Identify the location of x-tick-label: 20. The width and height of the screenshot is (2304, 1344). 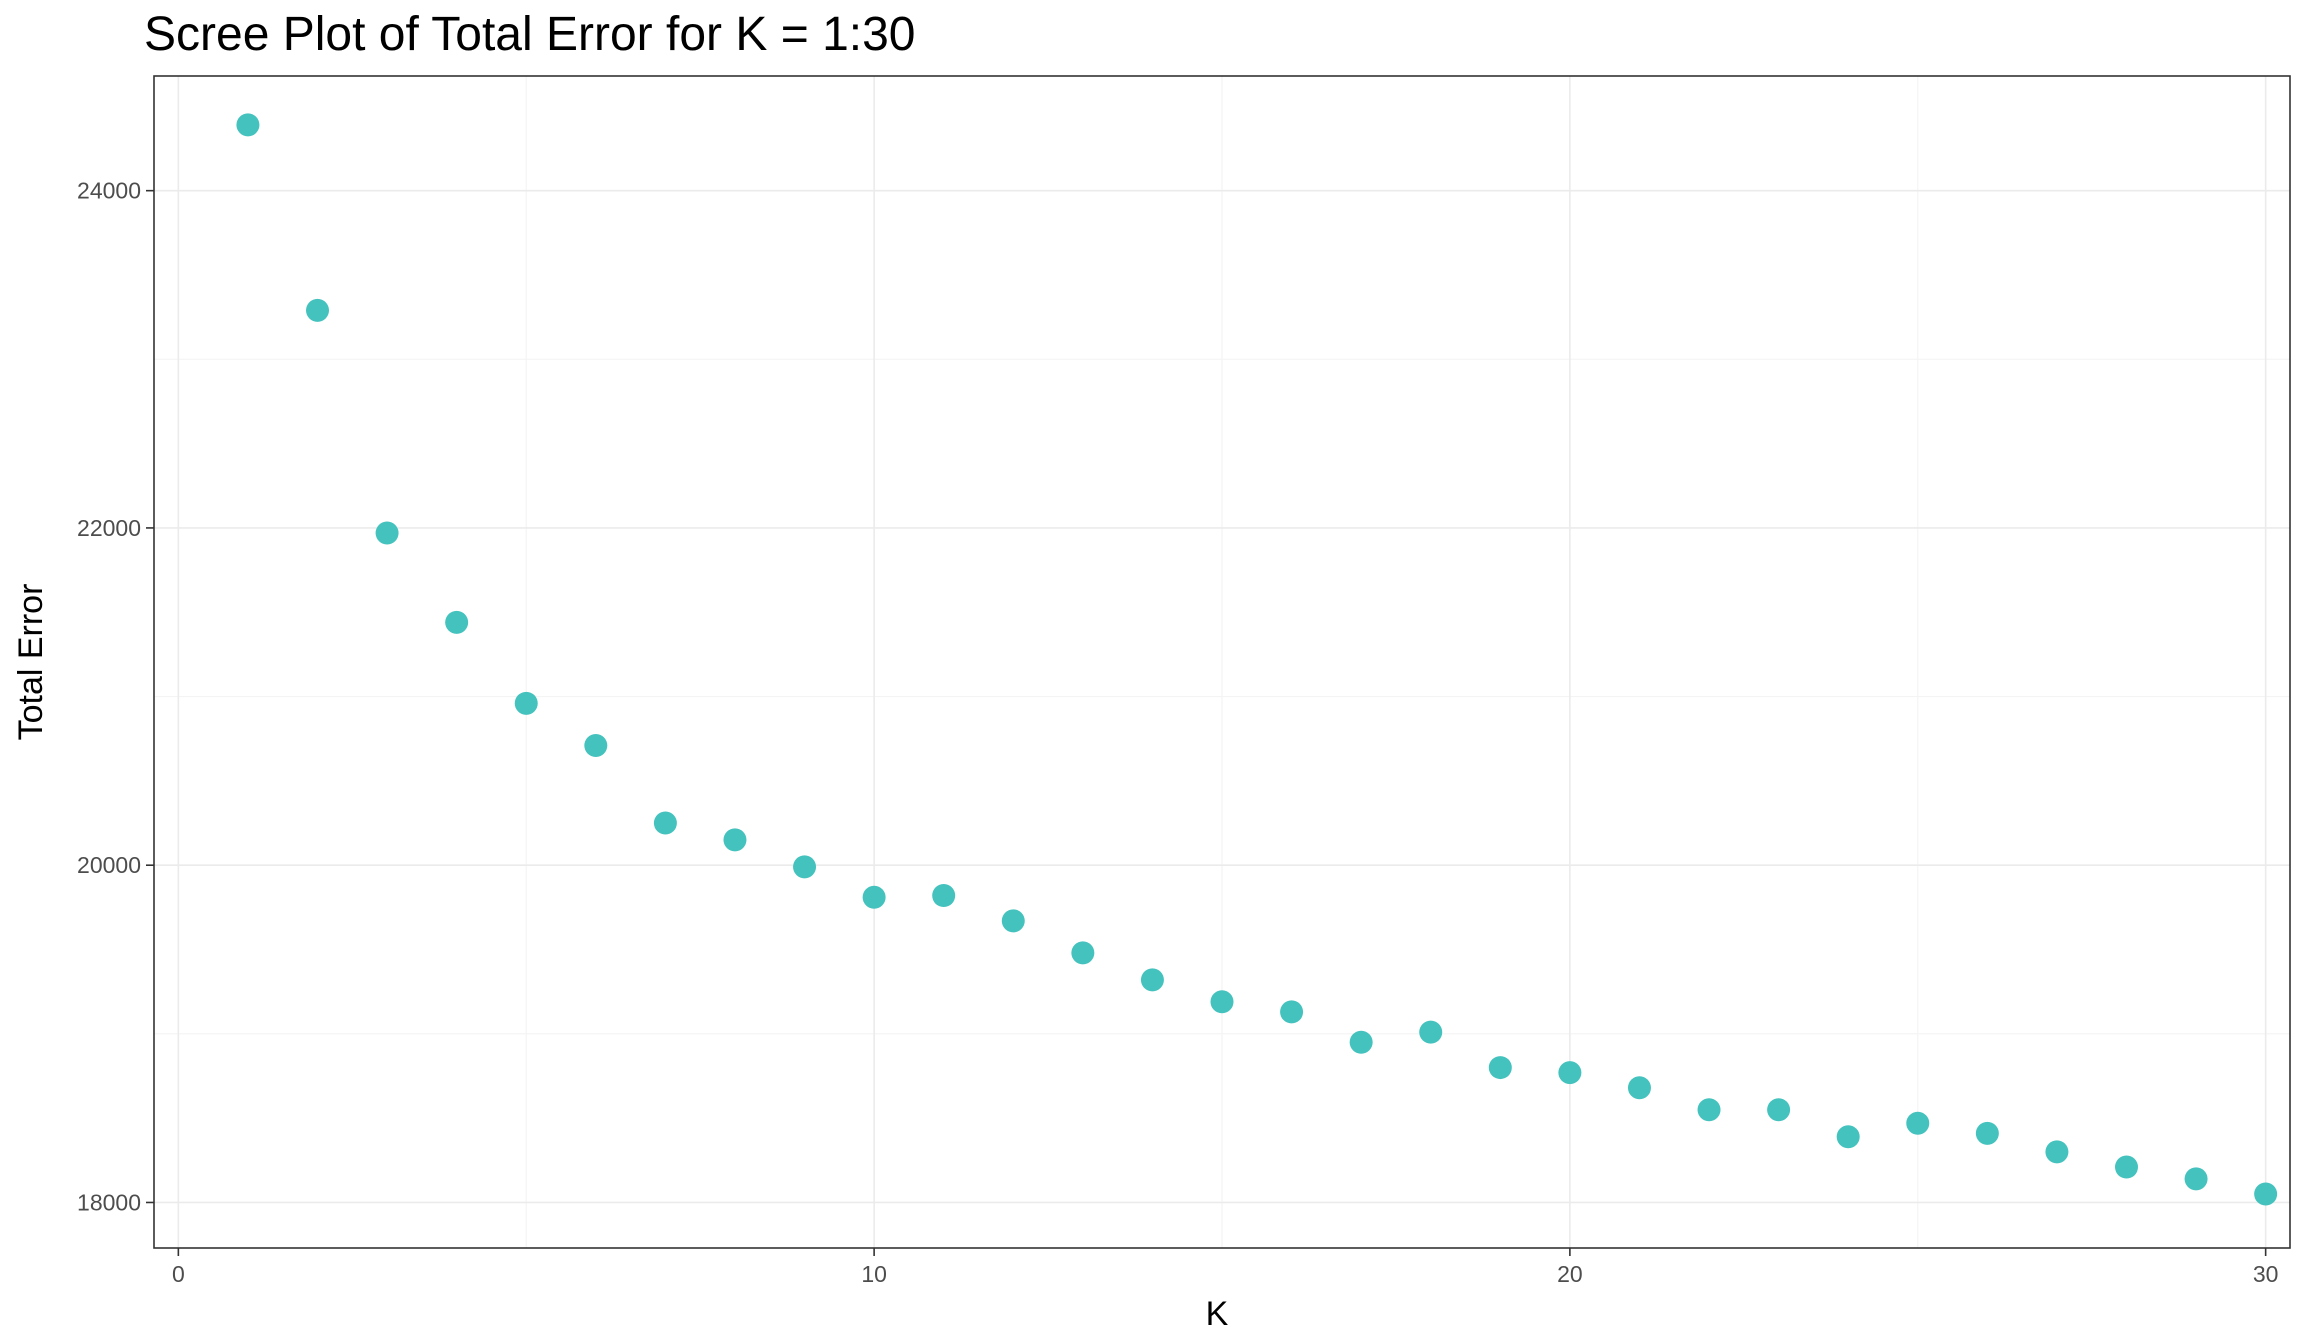
(1570, 1274).